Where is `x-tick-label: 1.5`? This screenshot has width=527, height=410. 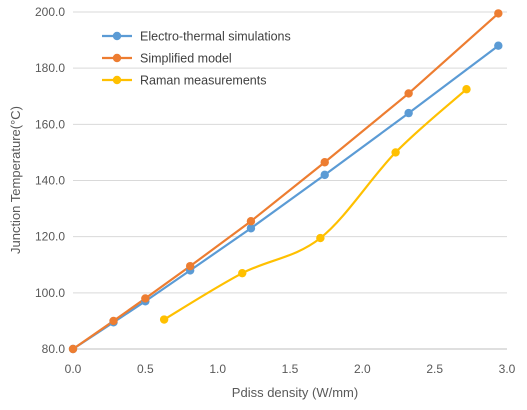 x-tick-label: 1.5 is located at coordinates (290, 369).